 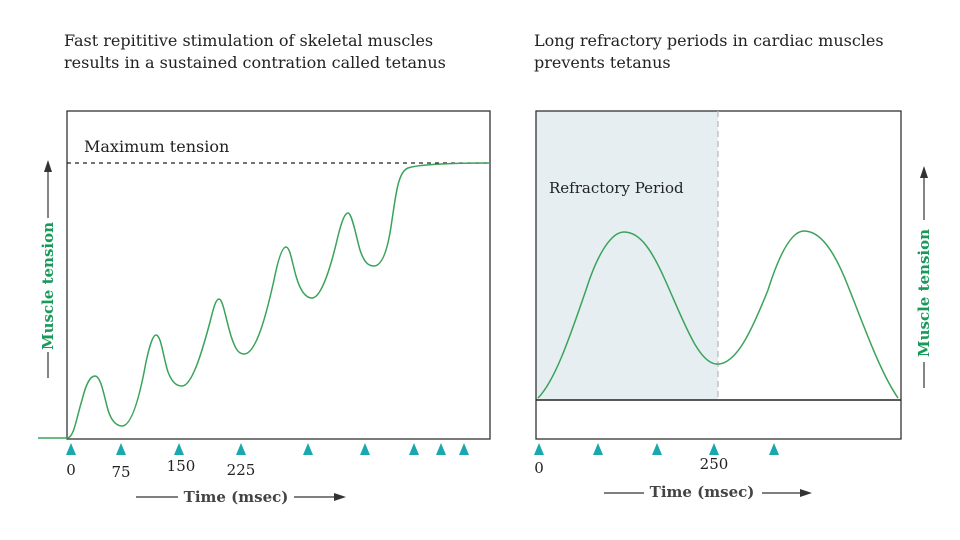 I want to click on right-y-axis: Muscle tension, so click(x=924, y=277).